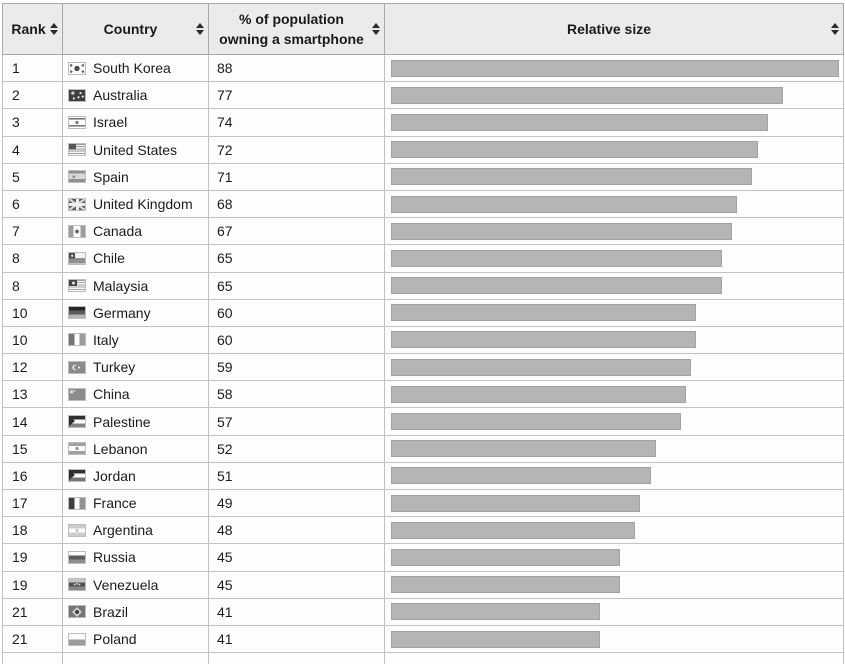 This screenshot has height=664, width=845. I want to click on header-country: Country, so click(135, 29).